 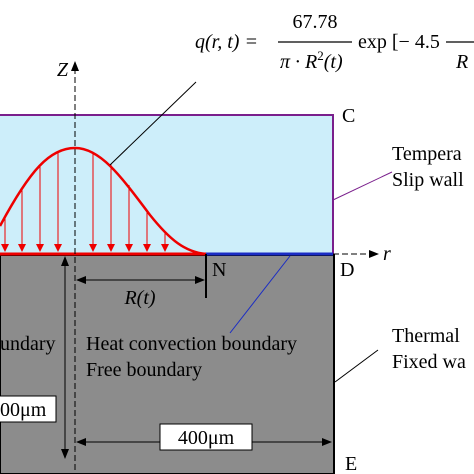 What do you see at coordinates (144, 370) in the screenshot?
I see `free-label: Free boundary` at bounding box center [144, 370].